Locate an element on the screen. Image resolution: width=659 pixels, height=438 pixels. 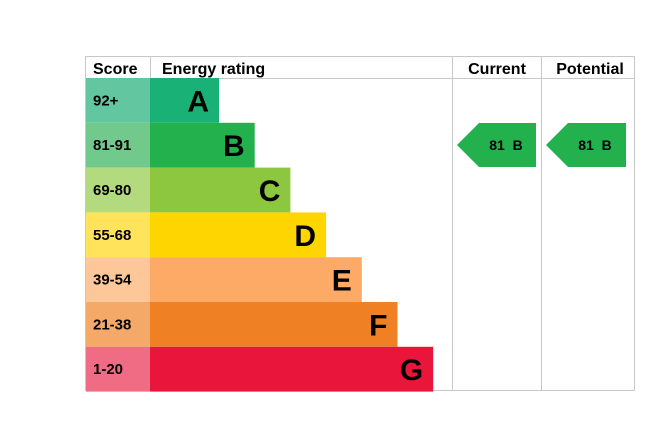
rating-bar-b is located at coordinates (202, 145).